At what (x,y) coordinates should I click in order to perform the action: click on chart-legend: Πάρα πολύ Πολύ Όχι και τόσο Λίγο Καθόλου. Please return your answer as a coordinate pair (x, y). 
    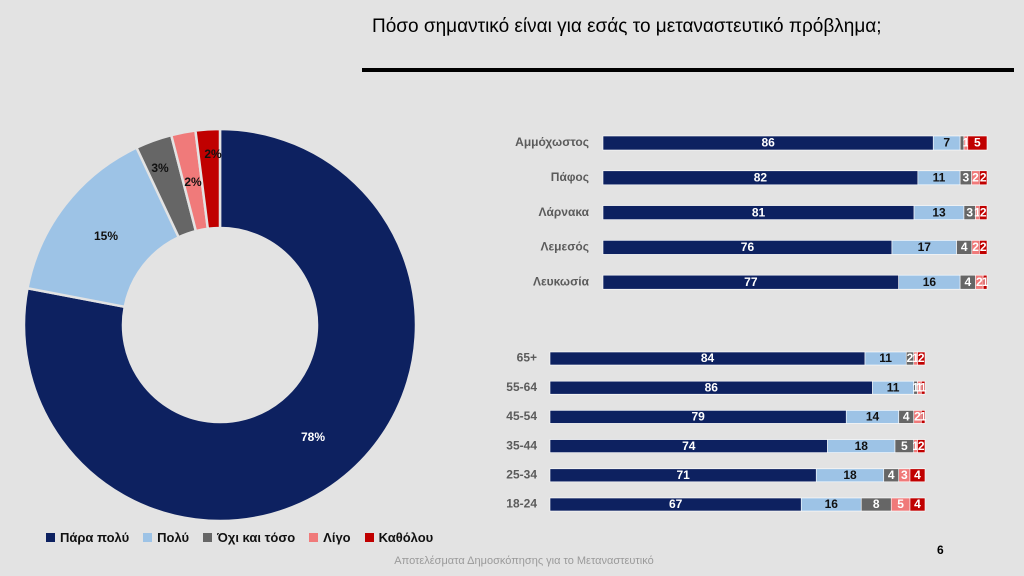
    Looking at the image, I should click on (239, 537).